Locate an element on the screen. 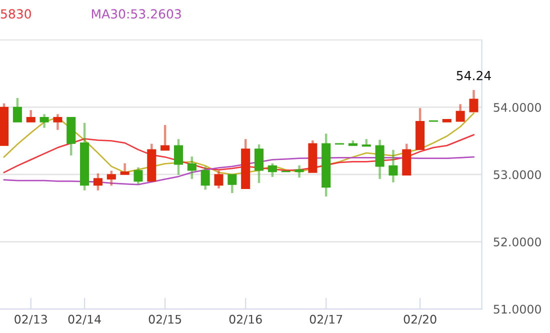 The image size is (550, 333). y-tick-label: 53.0000 is located at coordinates (517, 175).